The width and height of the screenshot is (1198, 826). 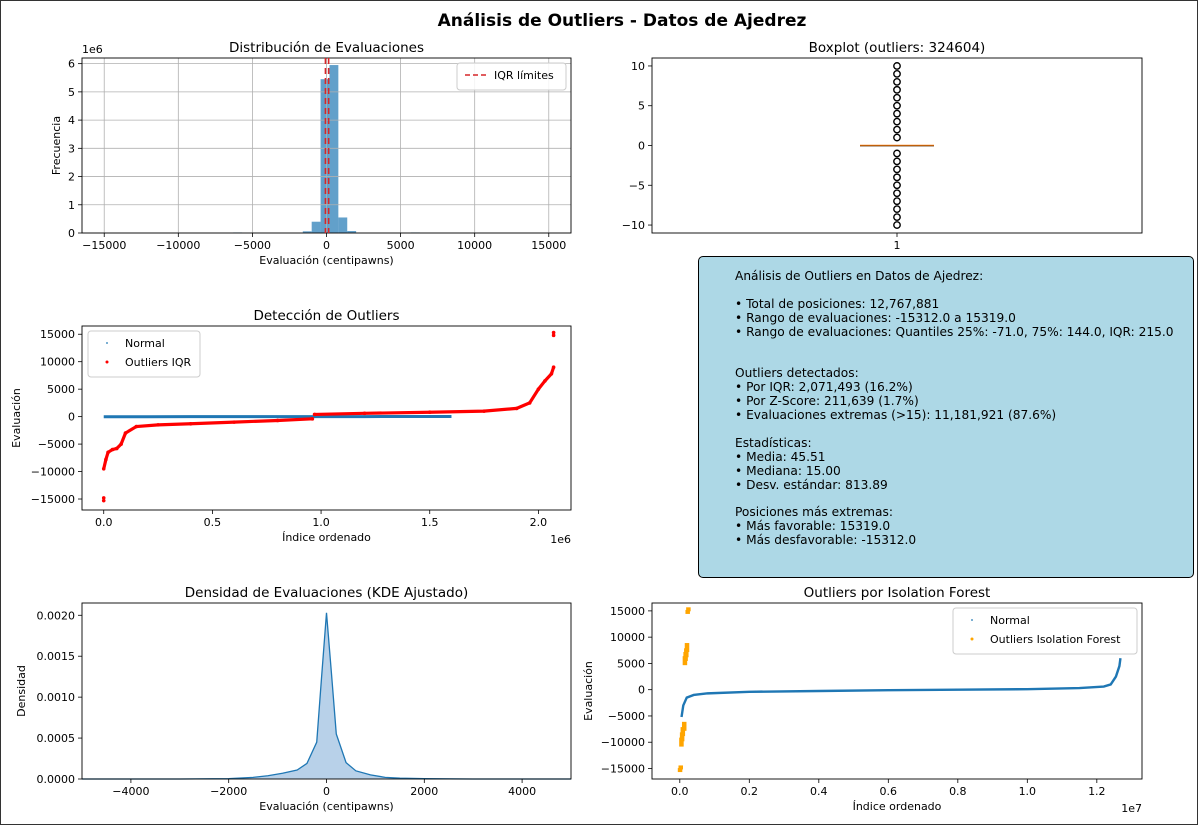 What do you see at coordinates (750, 791) in the screenshot?
I see `x-tick-label: 0.2` at bounding box center [750, 791].